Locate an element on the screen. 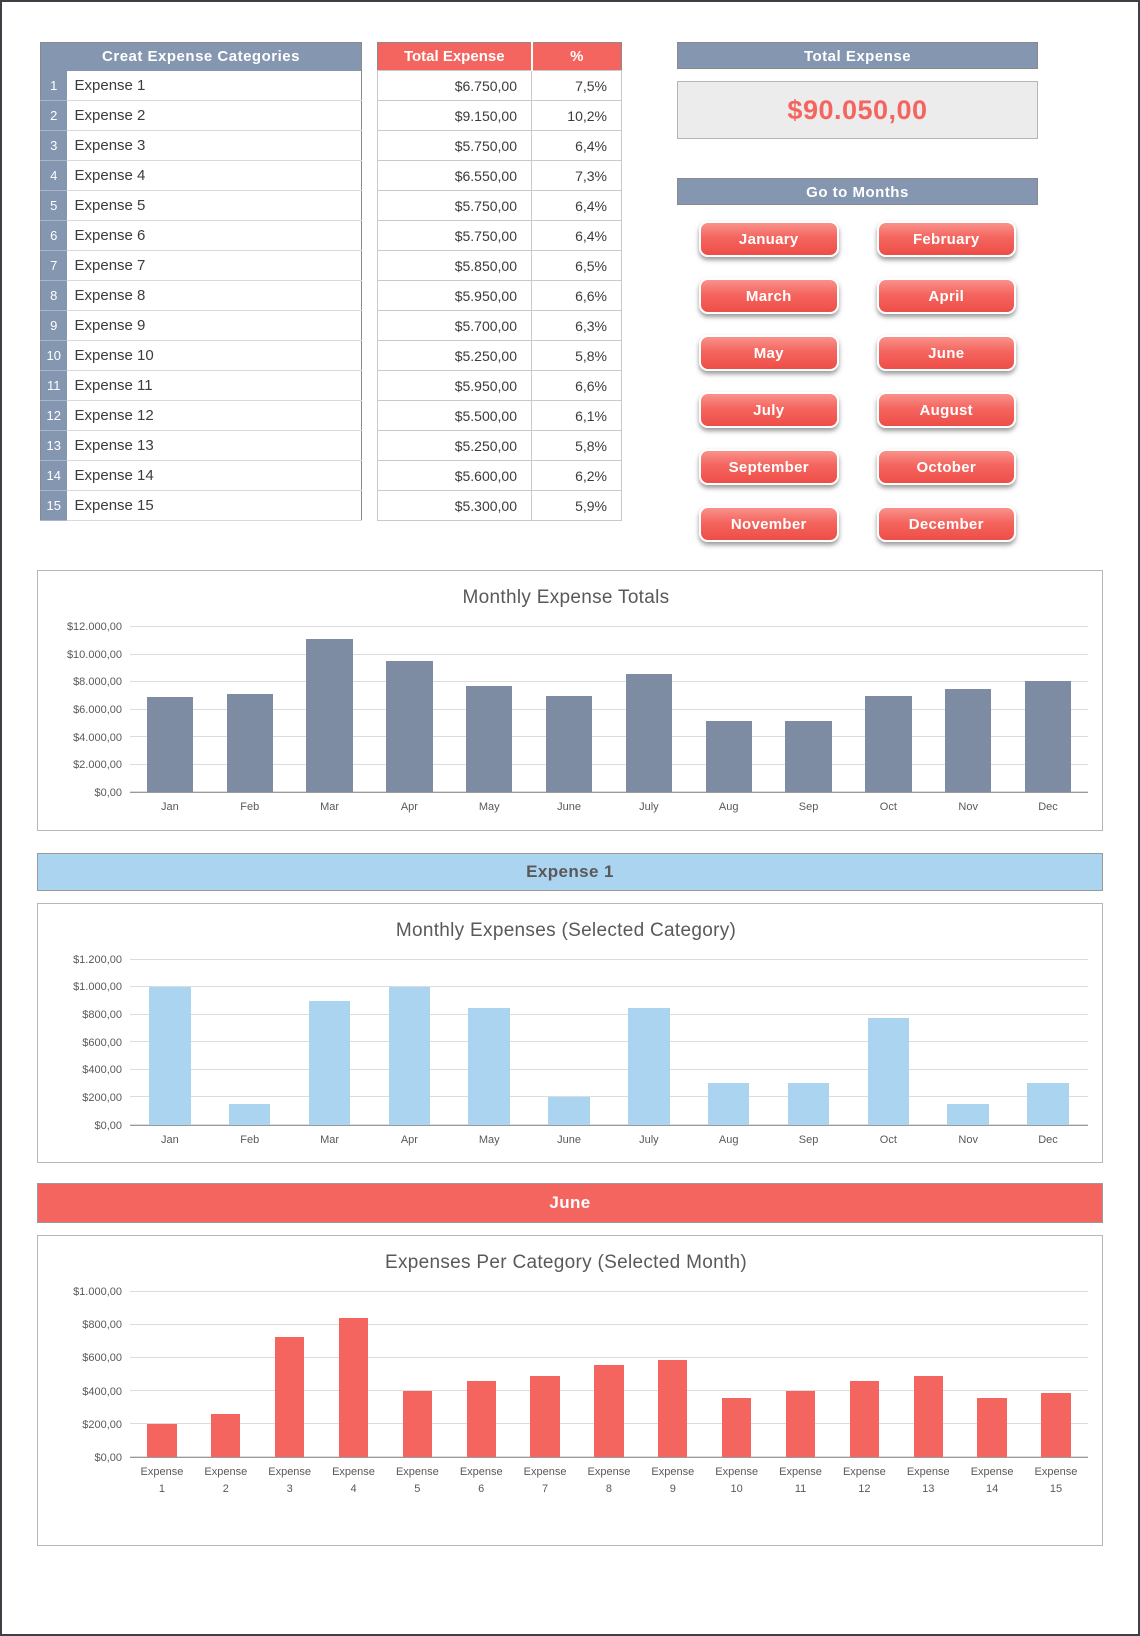 This screenshot has width=1140, height=1636. category-row: 3 Expense 3 is located at coordinates (201, 145).